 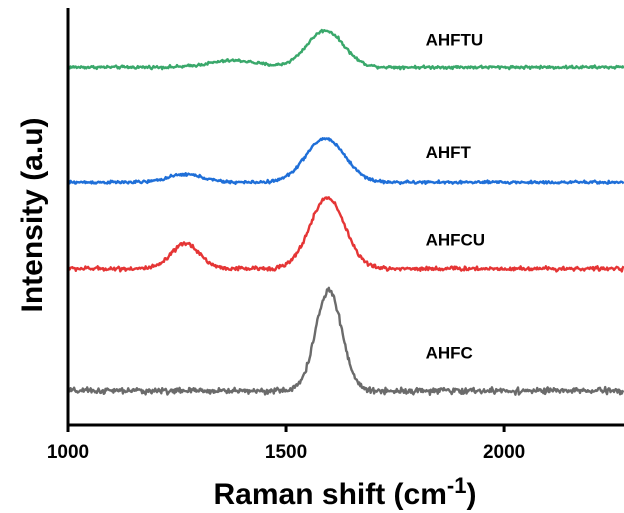 What do you see at coordinates (345, 161) in the screenshot?
I see `series-line-ahft` at bounding box center [345, 161].